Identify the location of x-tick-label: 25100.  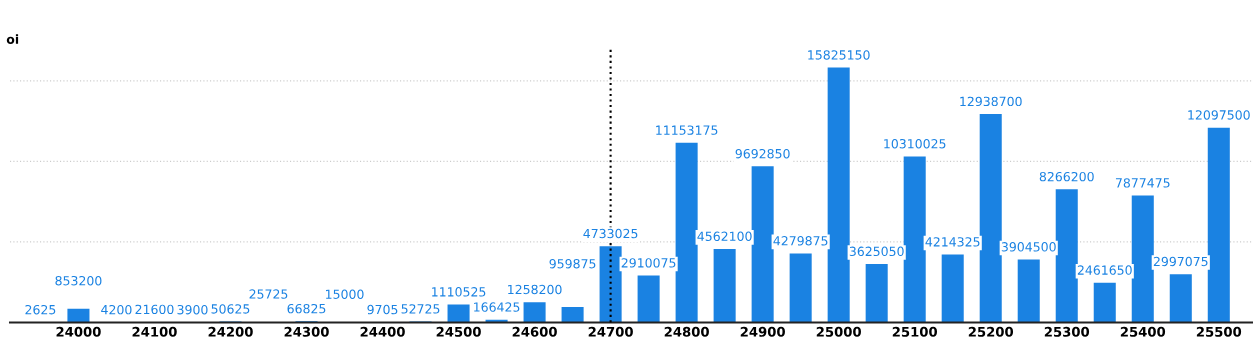
(915, 331).